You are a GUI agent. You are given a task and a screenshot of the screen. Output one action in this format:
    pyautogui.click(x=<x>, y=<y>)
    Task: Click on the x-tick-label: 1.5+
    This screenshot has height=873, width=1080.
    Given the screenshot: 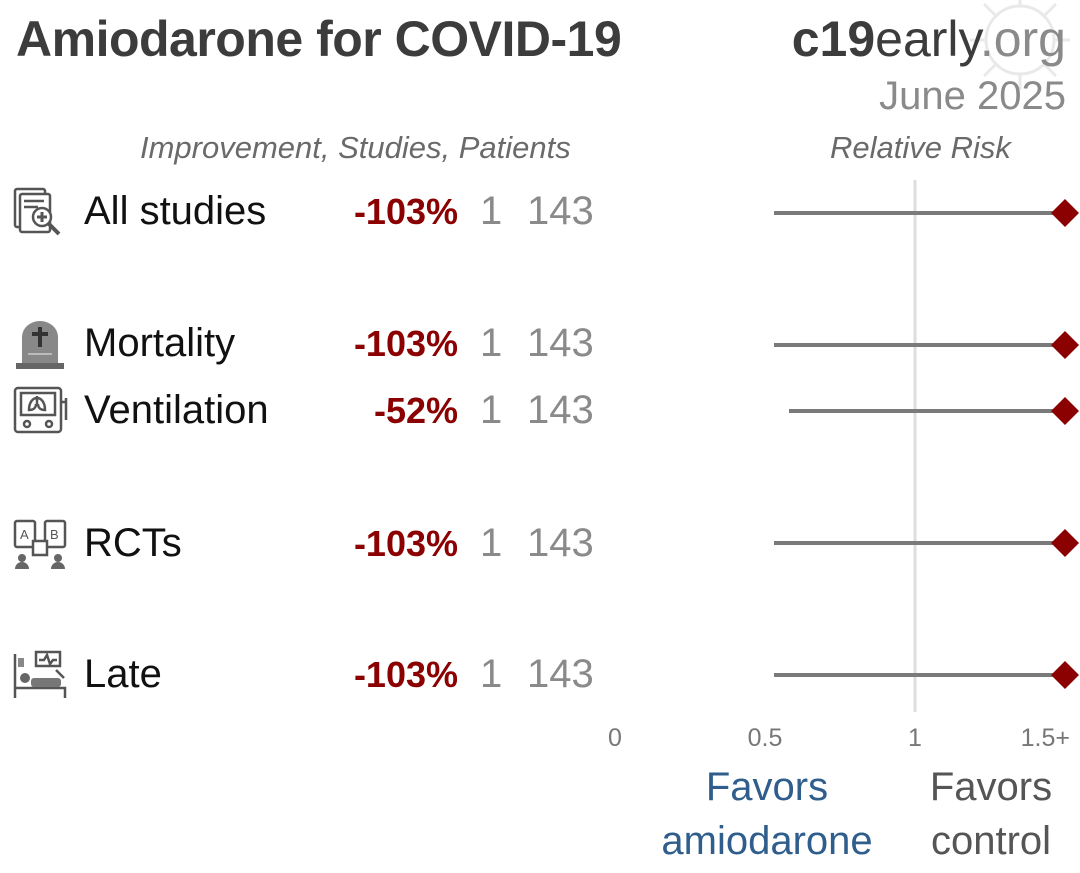 What is the action you would take?
    pyautogui.click(x=1045, y=738)
    